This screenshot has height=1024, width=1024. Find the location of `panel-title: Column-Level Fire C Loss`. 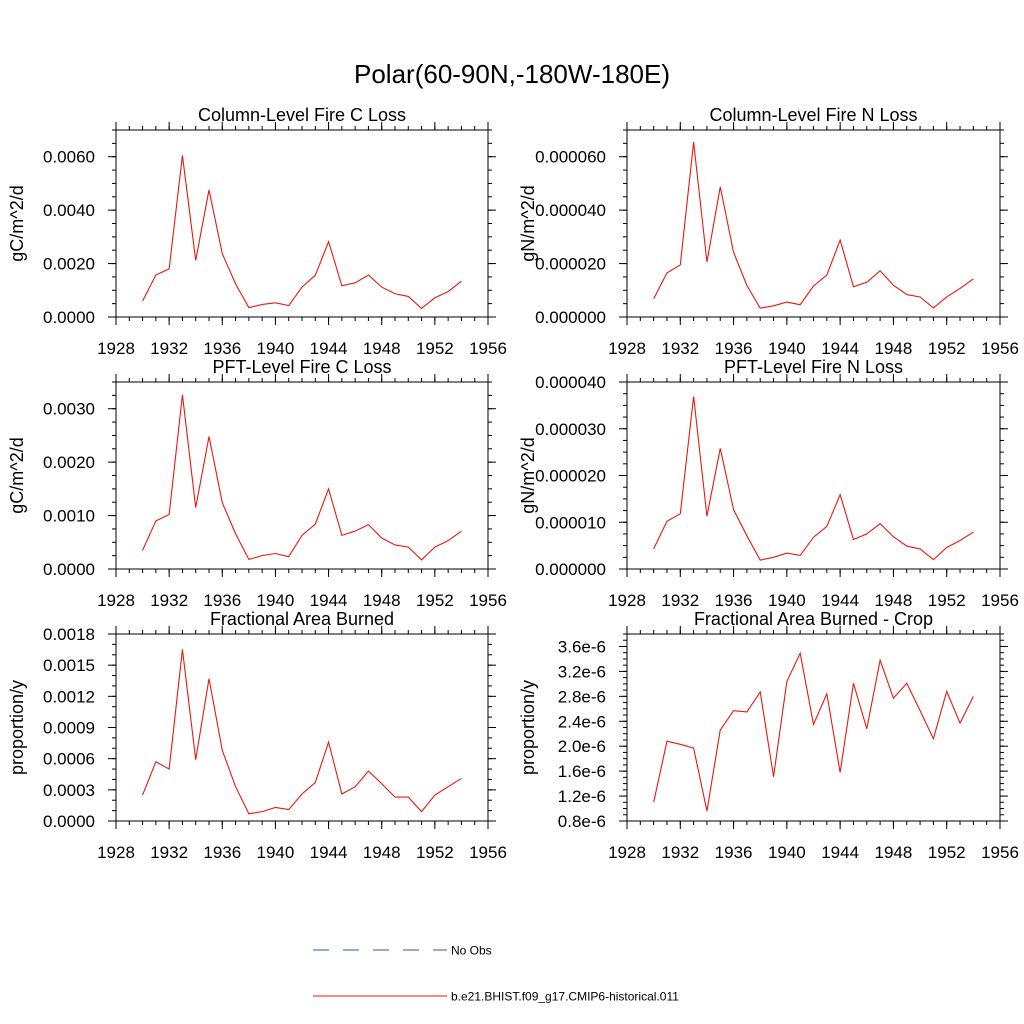

panel-title: Column-Level Fire C Loss is located at coordinates (302, 115).